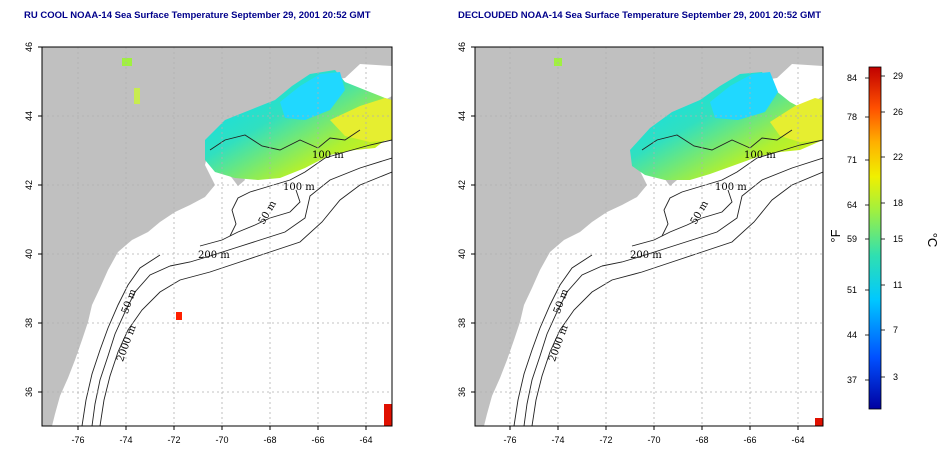  Describe the element at coordinates (852, 117) in the screenshot. I see `fahrenheit-tick: 78` at that location.